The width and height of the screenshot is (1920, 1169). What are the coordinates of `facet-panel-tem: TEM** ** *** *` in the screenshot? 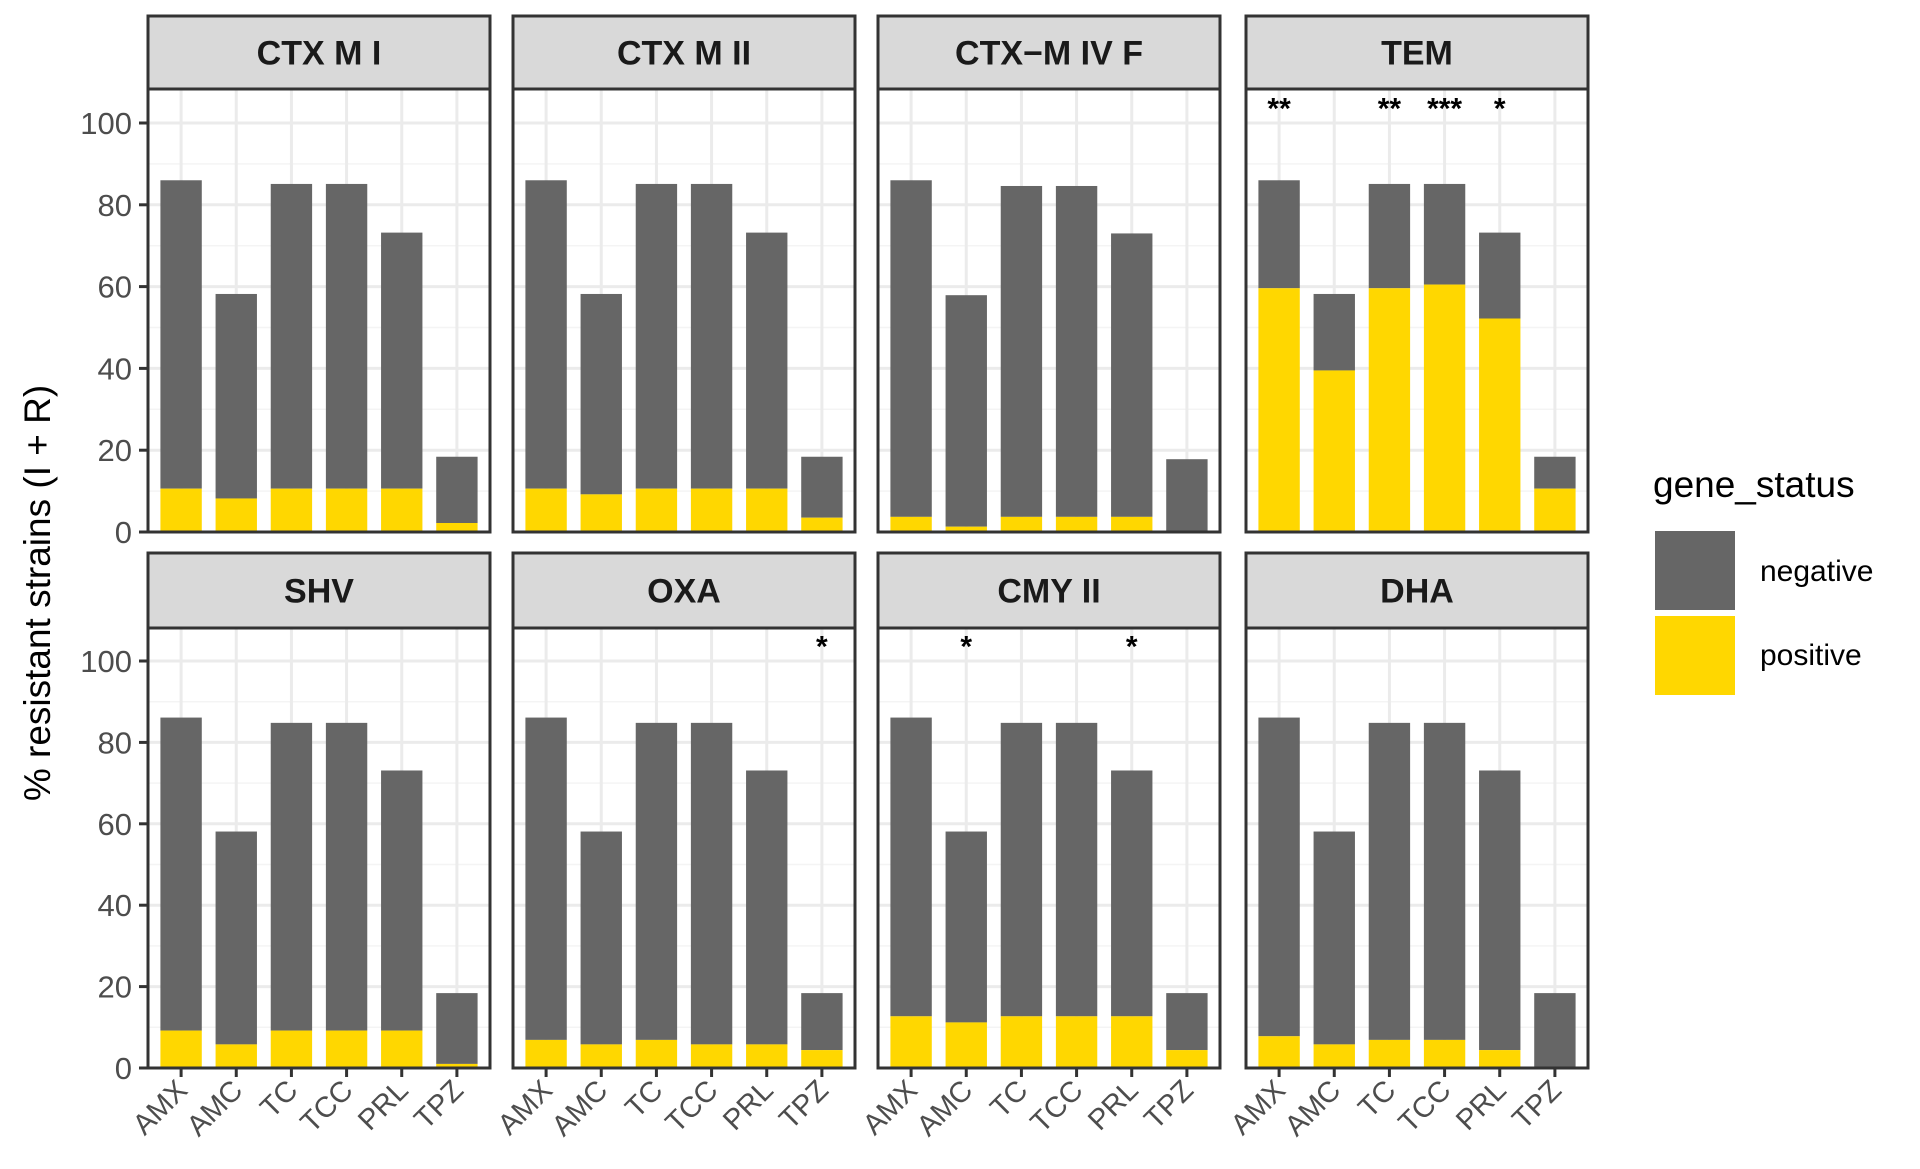 It's located at (1417, 274).